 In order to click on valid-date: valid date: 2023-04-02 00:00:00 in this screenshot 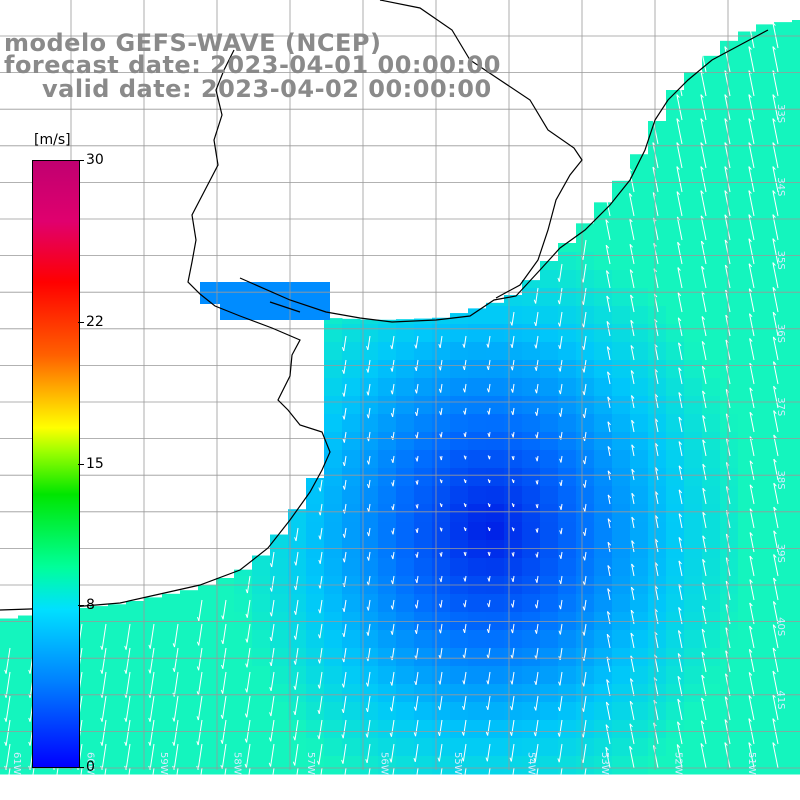, I will do `click(267, 89)`.